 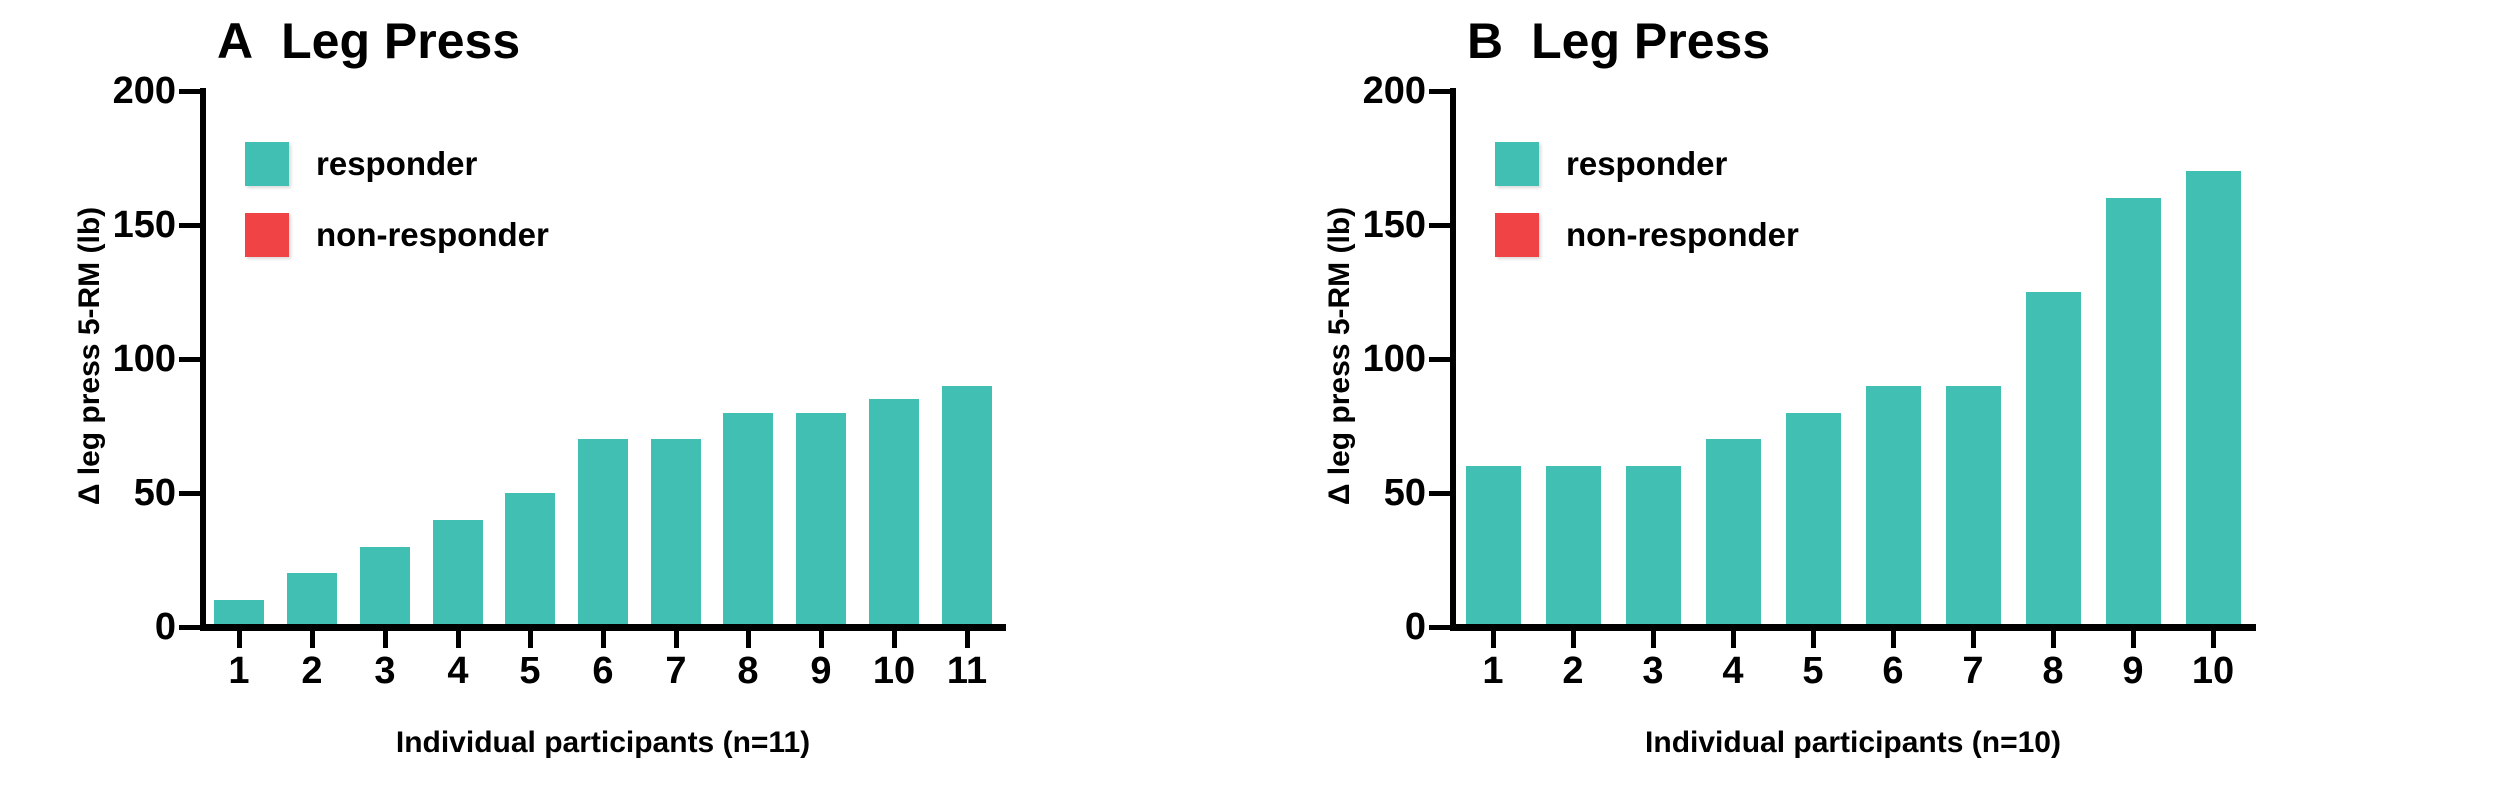 I want to click on x-tick-label: 11, so click(x=967, y=671).